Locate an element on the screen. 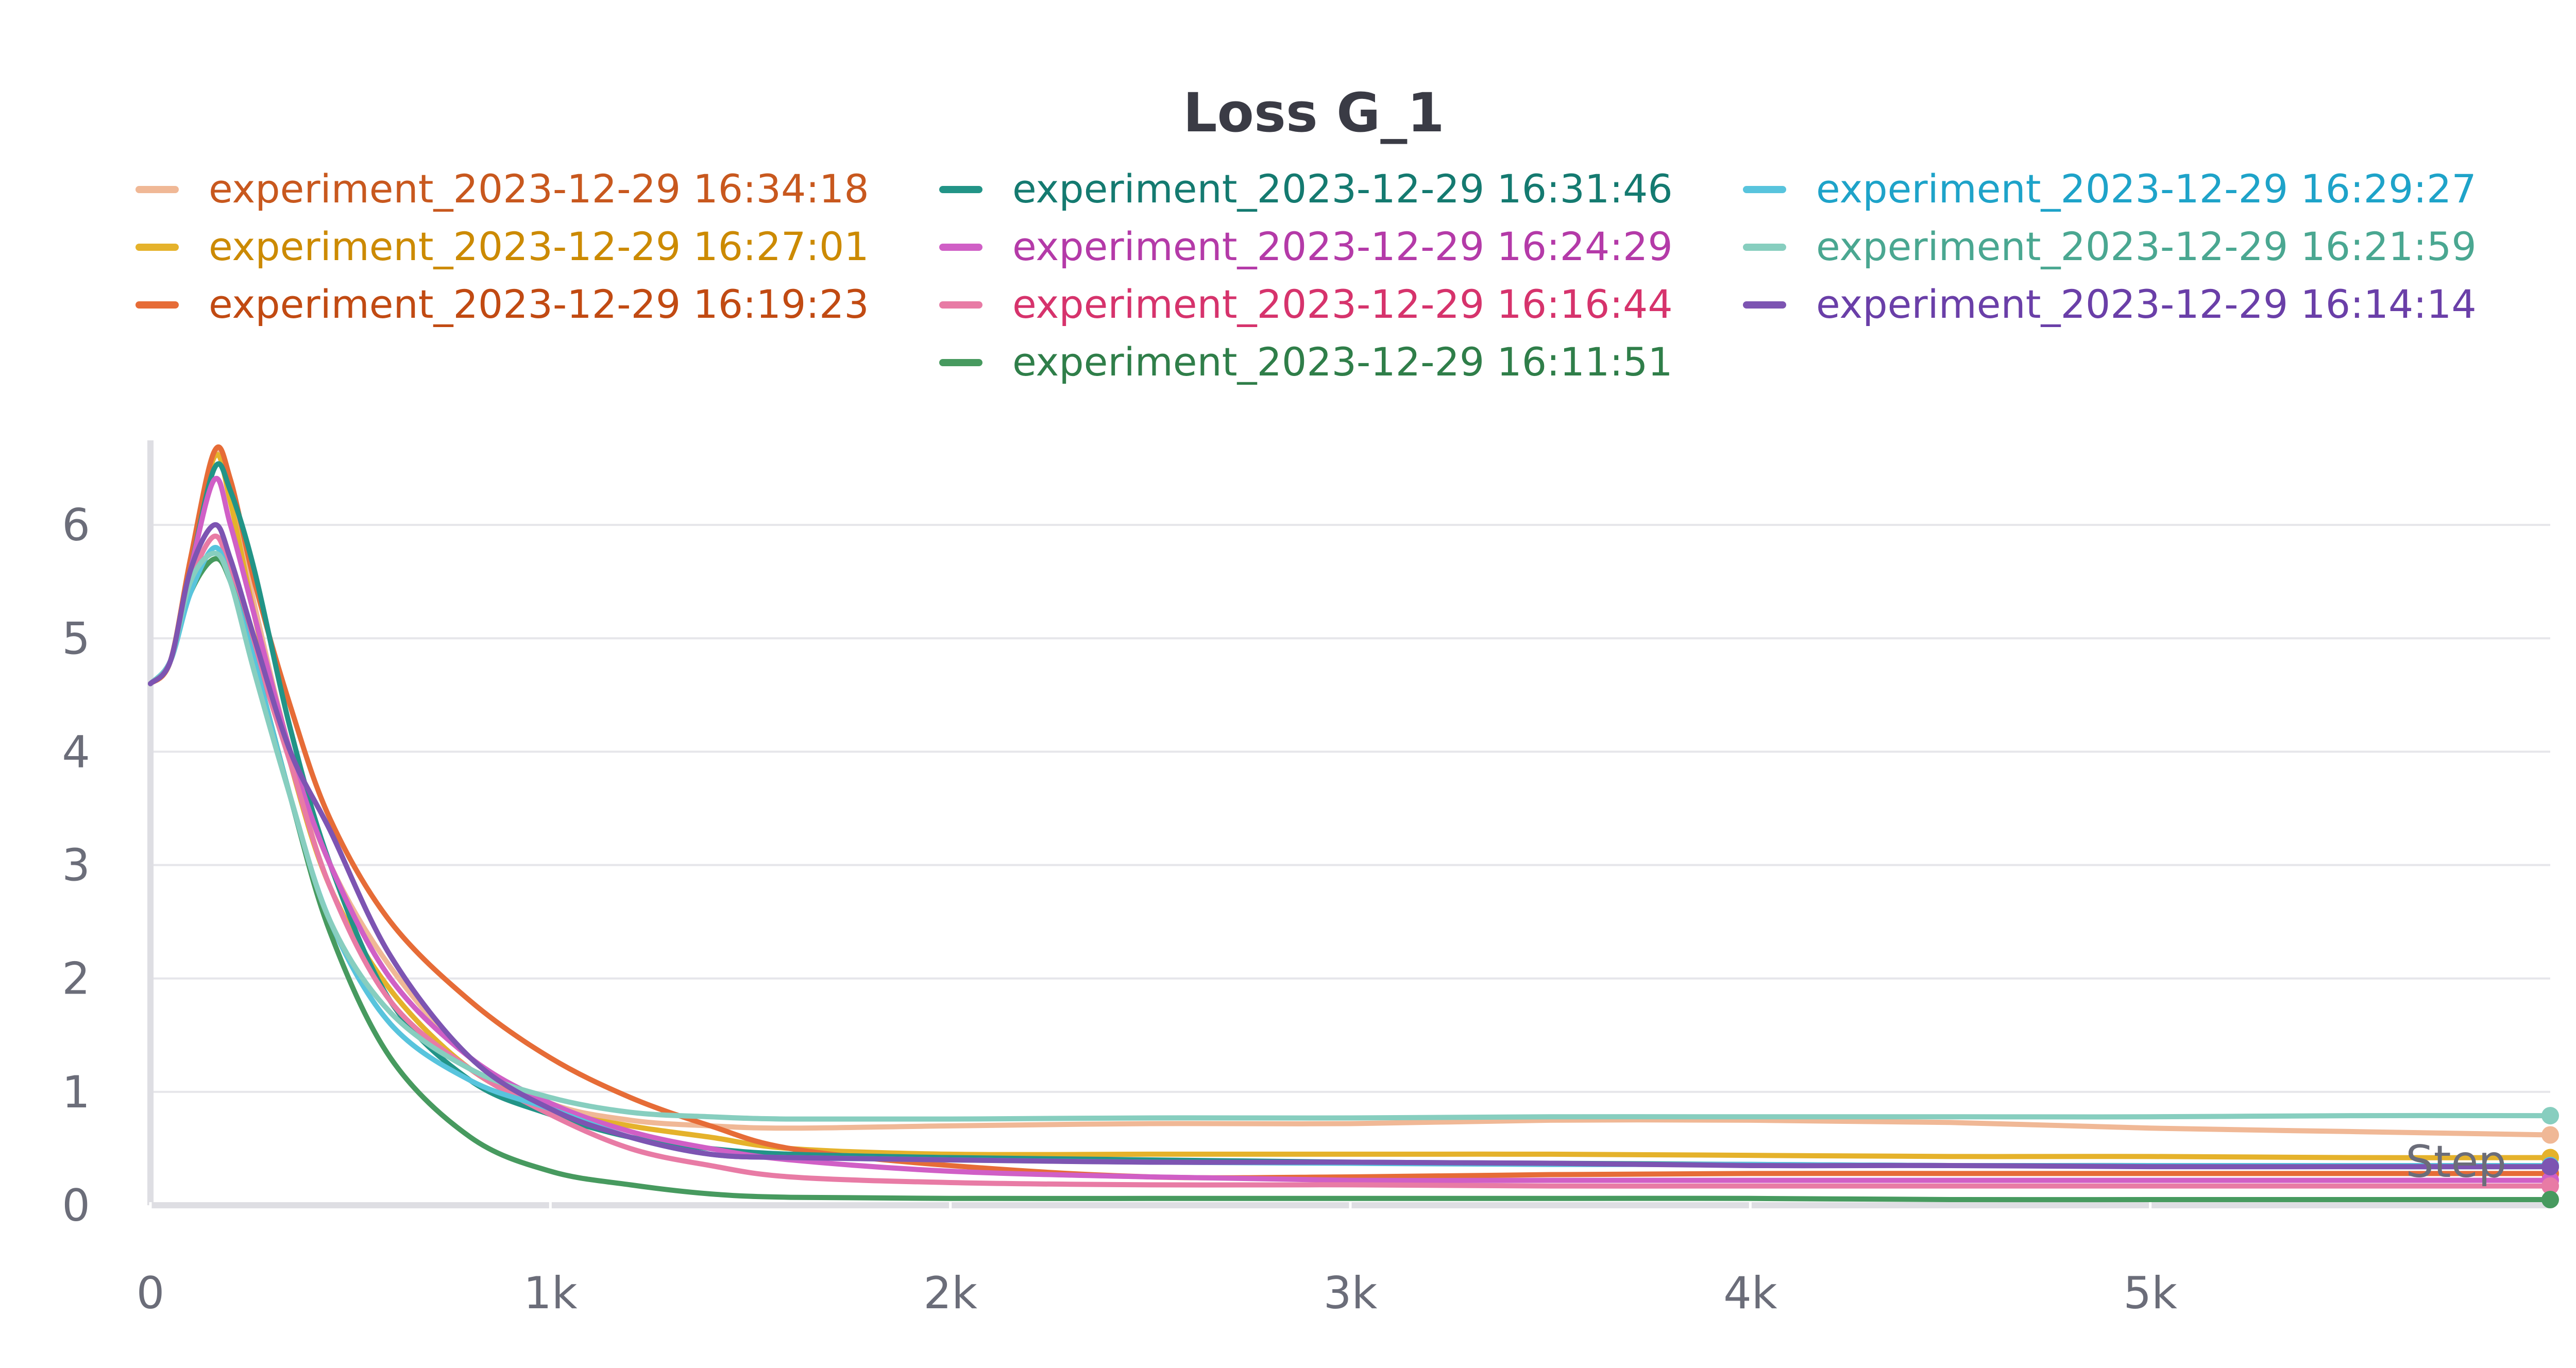 The image size is (2576, 1368). legend-label: experiment_2023-12-29 16:31:46 is located at coordinates (1342, 189).